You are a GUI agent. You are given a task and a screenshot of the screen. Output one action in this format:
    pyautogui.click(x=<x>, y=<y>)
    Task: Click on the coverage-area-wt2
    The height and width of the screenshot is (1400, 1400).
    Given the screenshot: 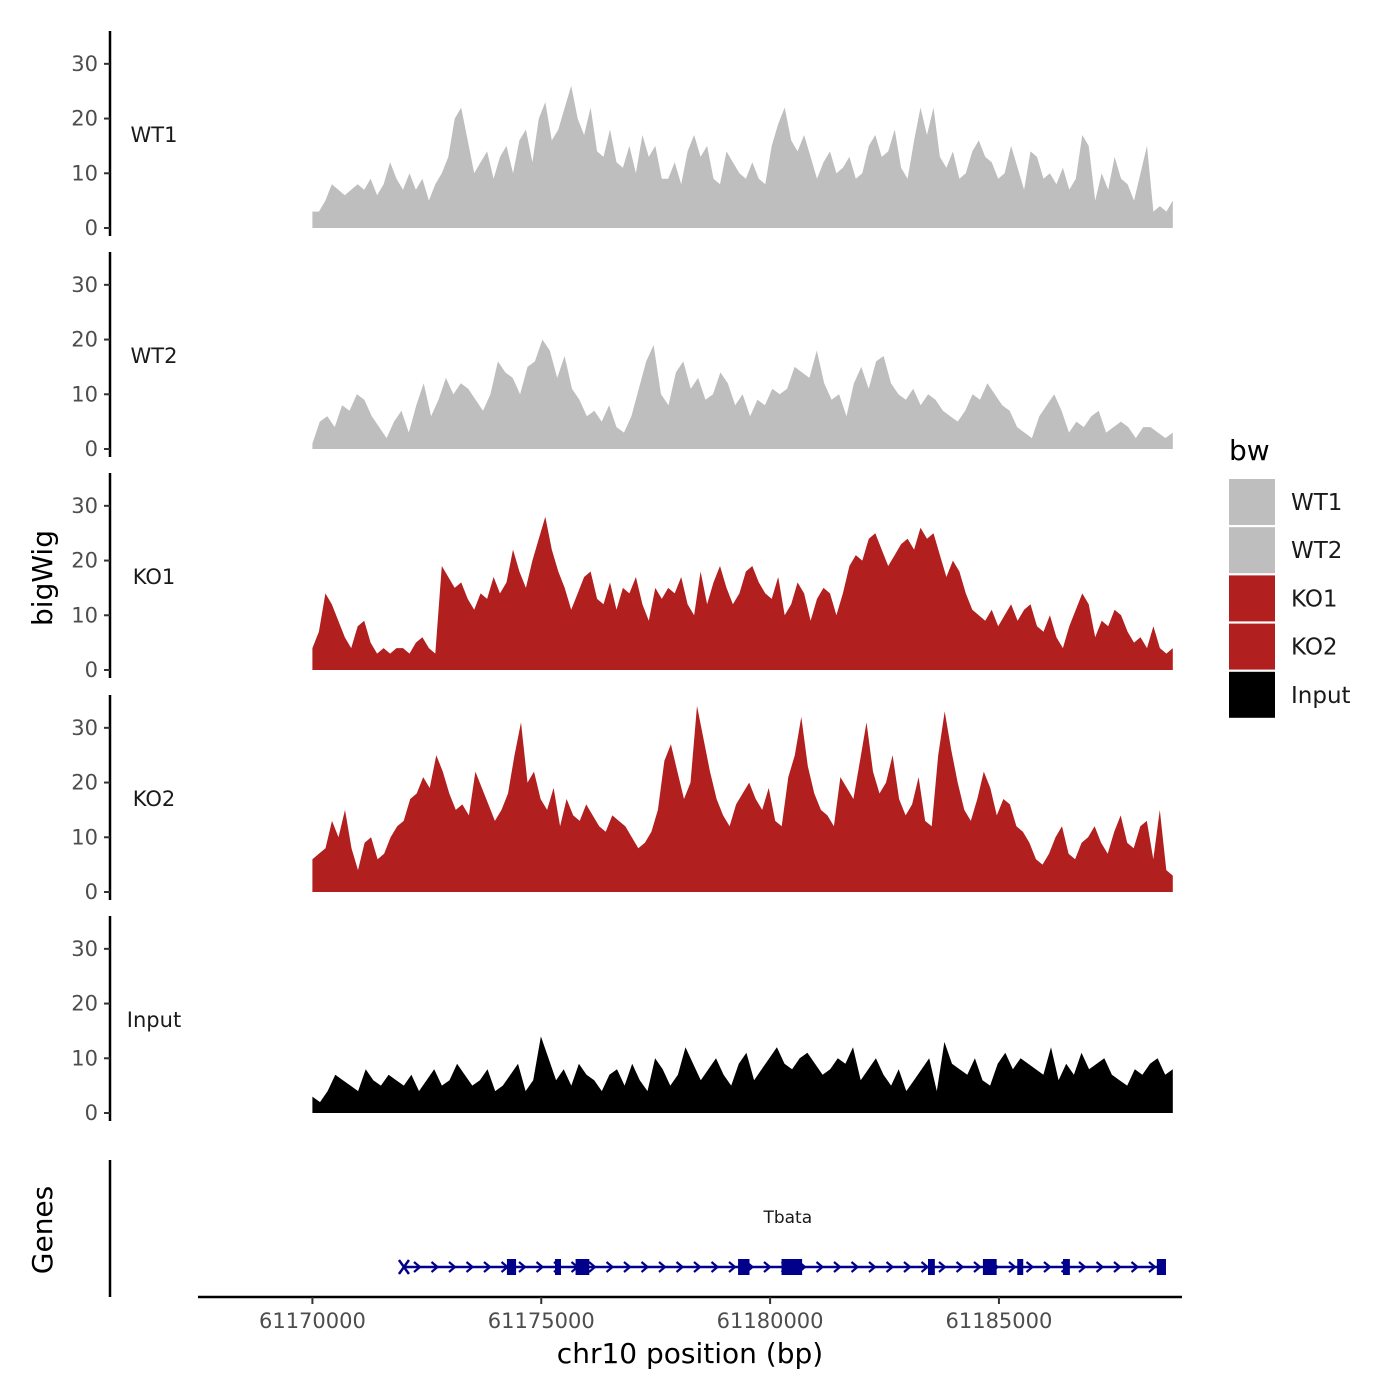 What is the action you would take?
    pyautogui.click(x=742, y=394)
    